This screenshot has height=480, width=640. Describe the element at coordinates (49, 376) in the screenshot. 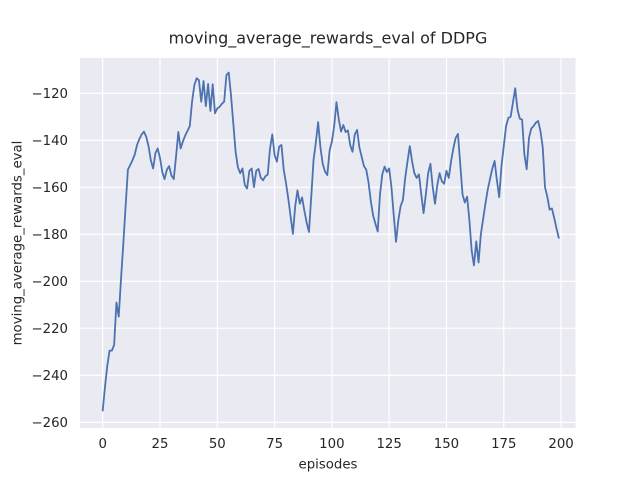

I see `y-tick-label: −240` at that location.